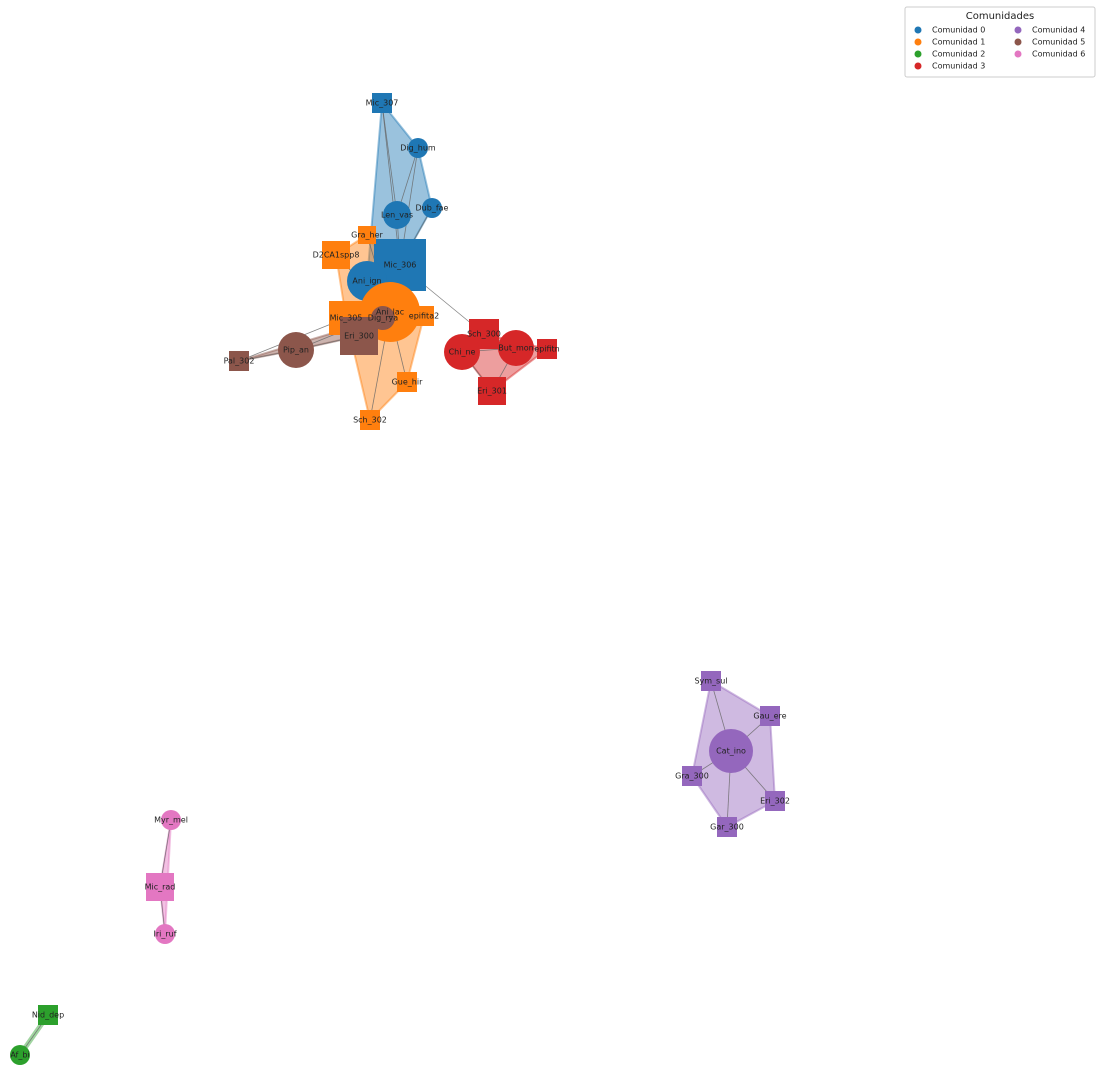 The width and height of the screenshot is (1096, 1065). I want to click on legend-label: Comunidad 0, so click(958, 30).